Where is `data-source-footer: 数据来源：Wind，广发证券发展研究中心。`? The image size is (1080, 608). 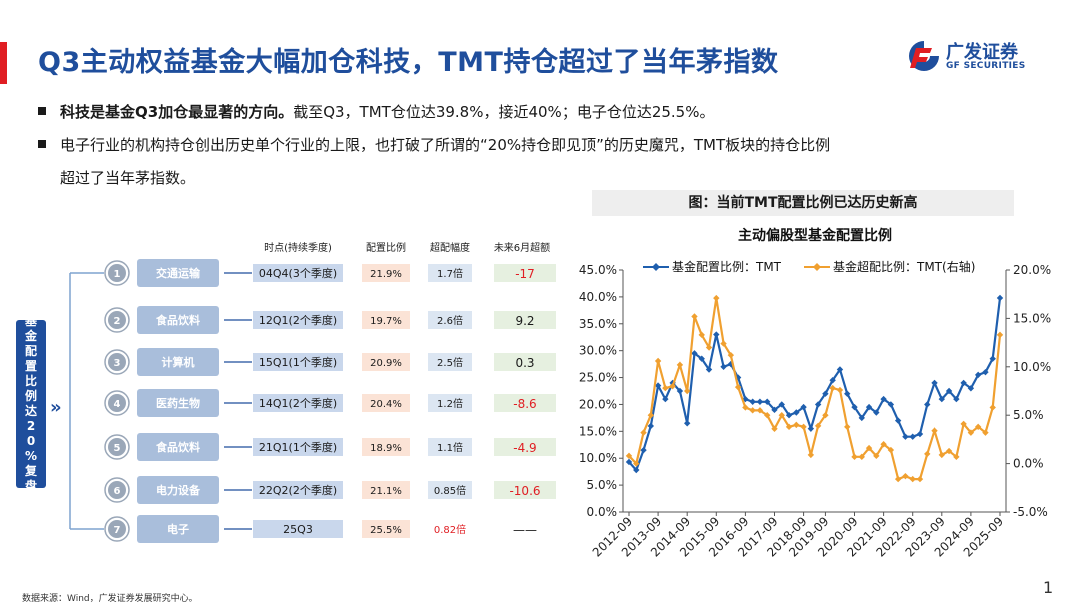 data-source-footer: 数据来源：Wind，广发证券发展研究中心。 is located at coordinates (110, 599).